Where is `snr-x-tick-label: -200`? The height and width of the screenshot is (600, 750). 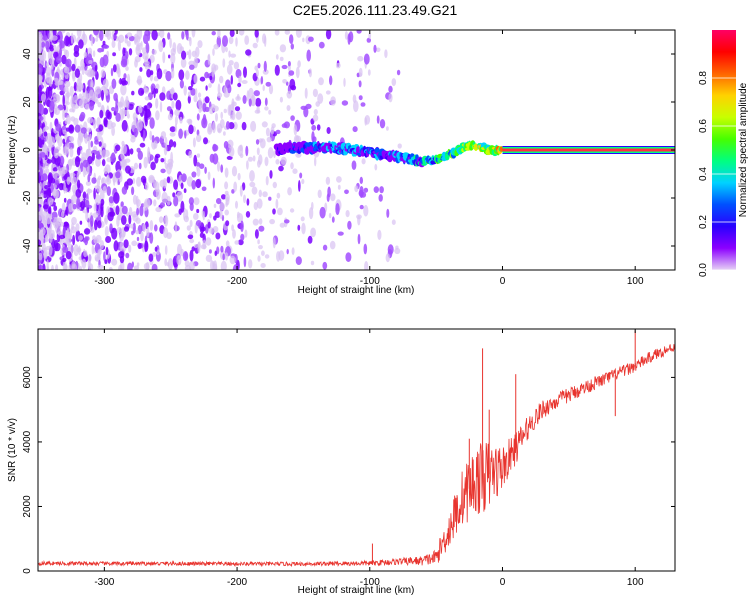
snr-x-tick-label: -200 is located at coordinates (237, 582).